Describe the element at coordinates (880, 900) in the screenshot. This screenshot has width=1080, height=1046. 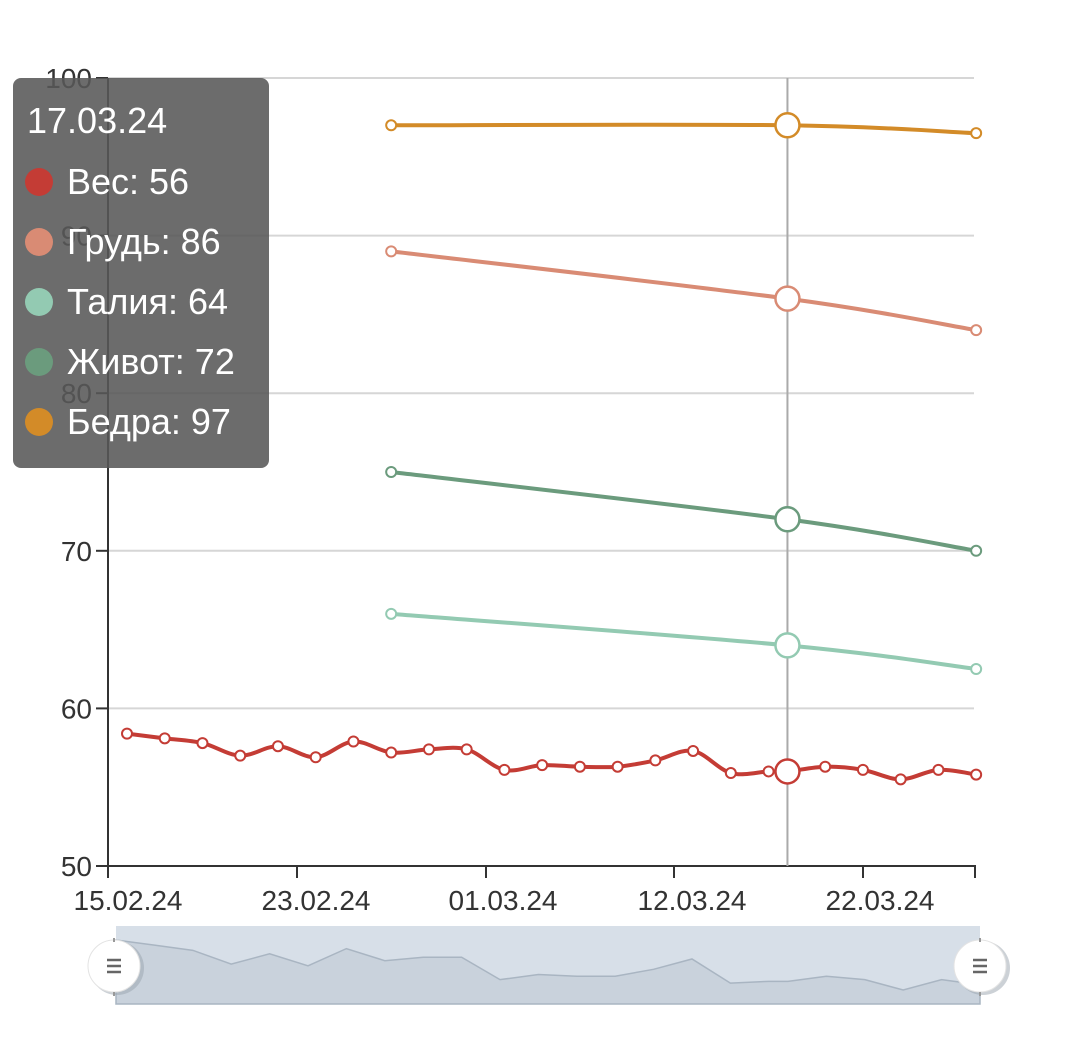
I see `x-tick-label: 22.03.24` at that location.